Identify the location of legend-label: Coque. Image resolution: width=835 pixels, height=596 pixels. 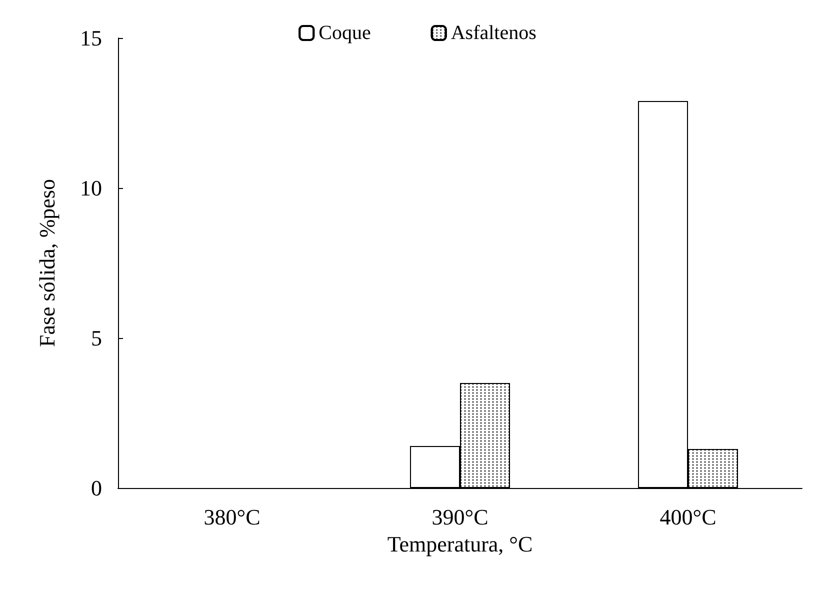
(344, 33).